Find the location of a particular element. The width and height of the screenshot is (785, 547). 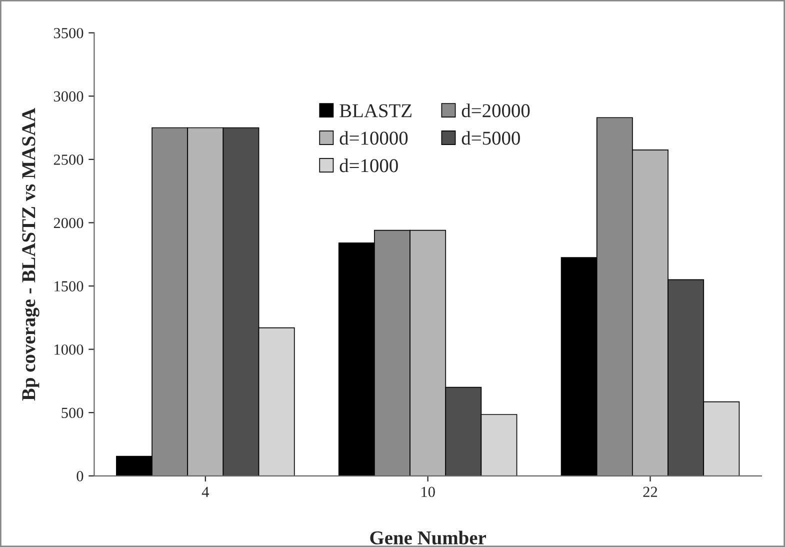

y-tick-label: 500 is located at coordinates (73, 413).